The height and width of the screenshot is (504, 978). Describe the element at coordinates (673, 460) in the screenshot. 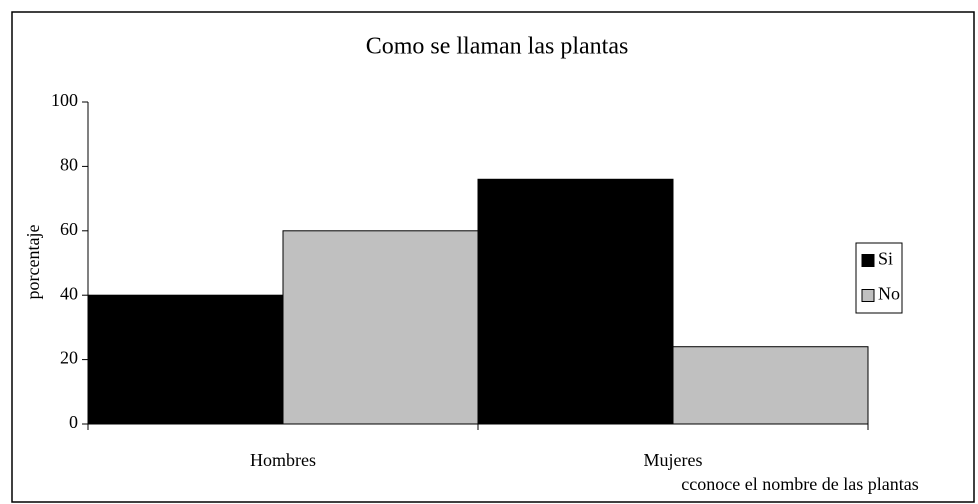

I see `x-tick-label: Mujeres` at that location.